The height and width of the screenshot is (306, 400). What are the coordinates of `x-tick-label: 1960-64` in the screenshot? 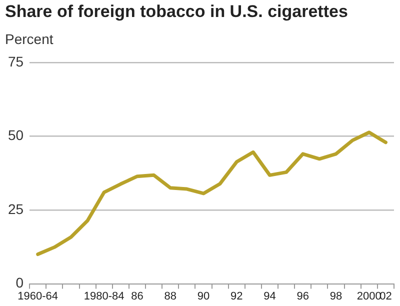 It's located at (38, 296).